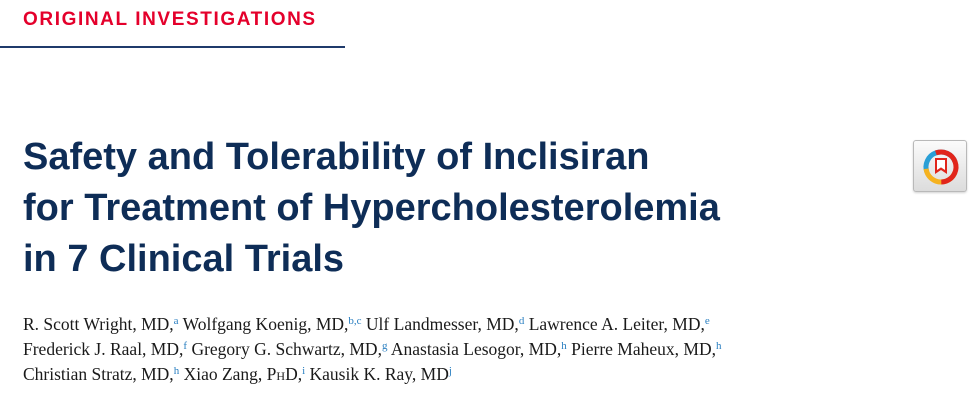 The height and width of the screenshot is (402, 975). What do you see at coordinates (521, 321) in the screenshot?
I see `affiliation-marker: d` at bounding box center [521, 321].